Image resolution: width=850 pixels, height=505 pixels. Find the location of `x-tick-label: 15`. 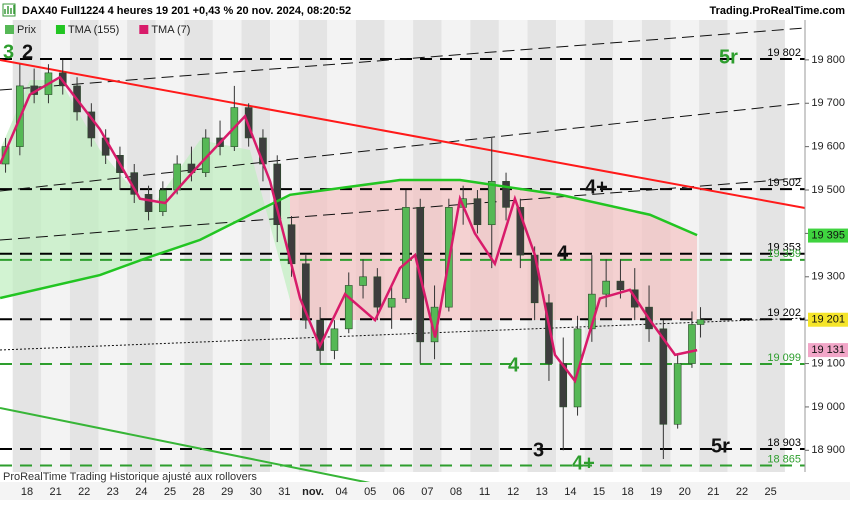

x-tick-label: 15 is located at coordinates (599, 492).